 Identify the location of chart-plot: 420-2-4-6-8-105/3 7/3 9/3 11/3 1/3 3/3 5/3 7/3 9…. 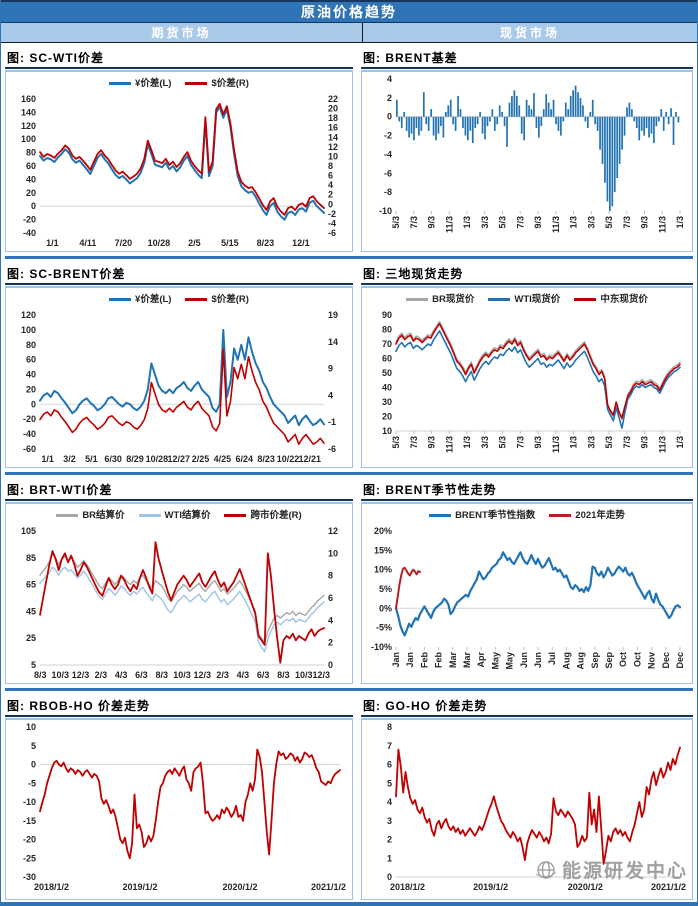
(532, 153).